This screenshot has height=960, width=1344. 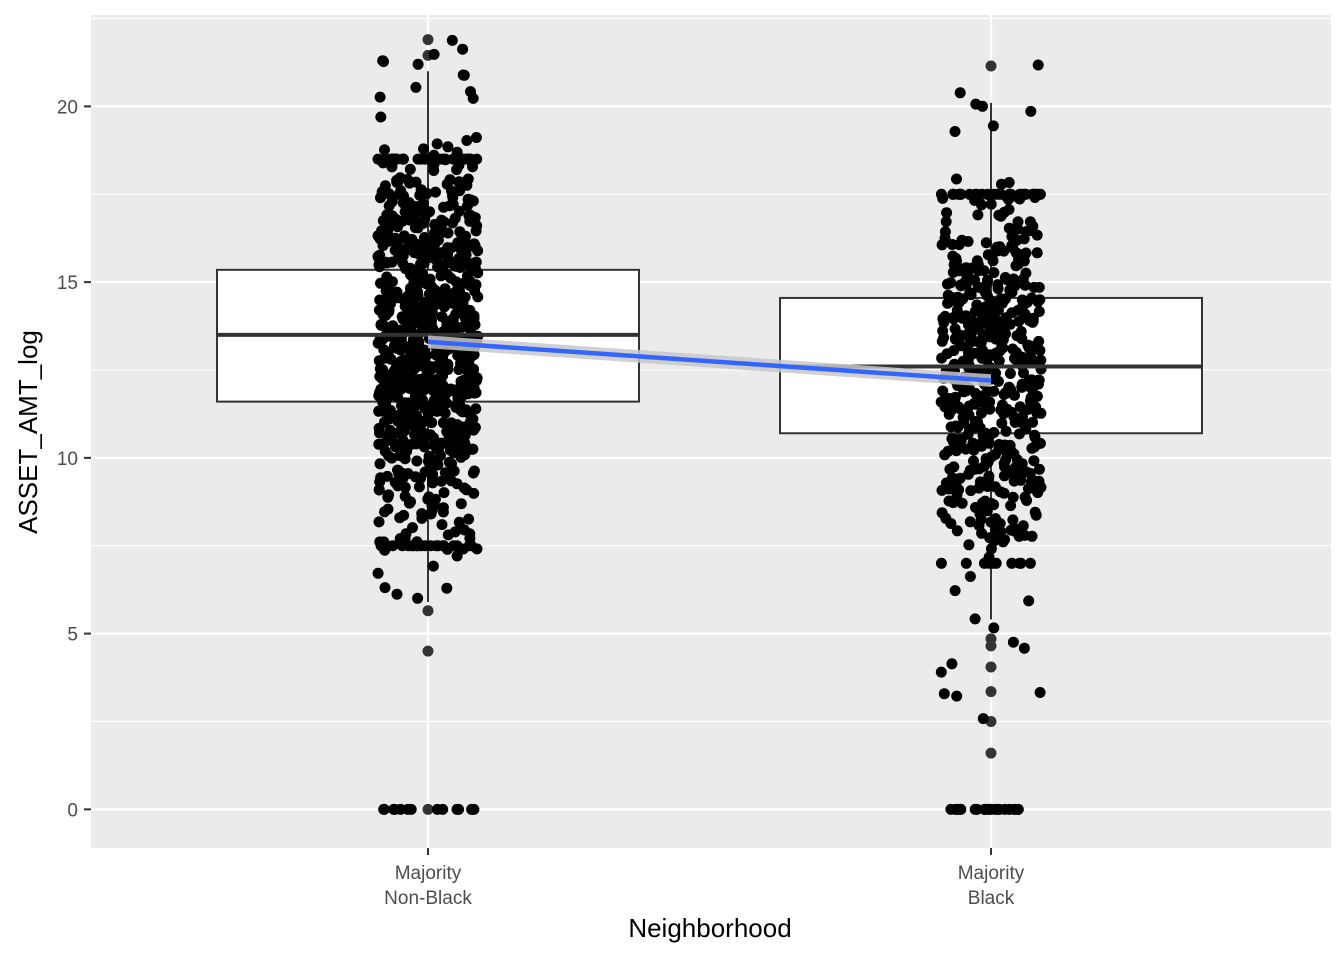 I want to click on trend-line, so click(x=709, y=361).